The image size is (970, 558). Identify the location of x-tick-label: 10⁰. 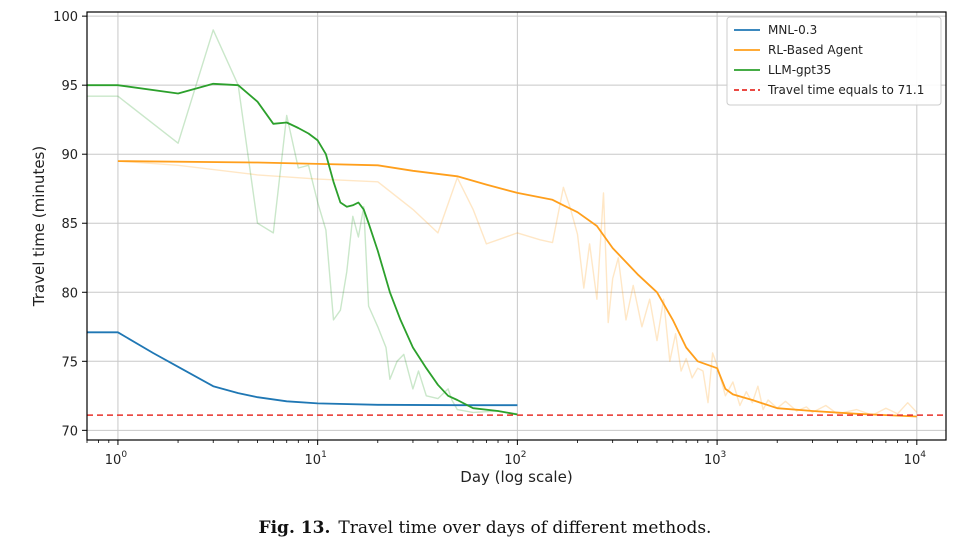
(116, 459).